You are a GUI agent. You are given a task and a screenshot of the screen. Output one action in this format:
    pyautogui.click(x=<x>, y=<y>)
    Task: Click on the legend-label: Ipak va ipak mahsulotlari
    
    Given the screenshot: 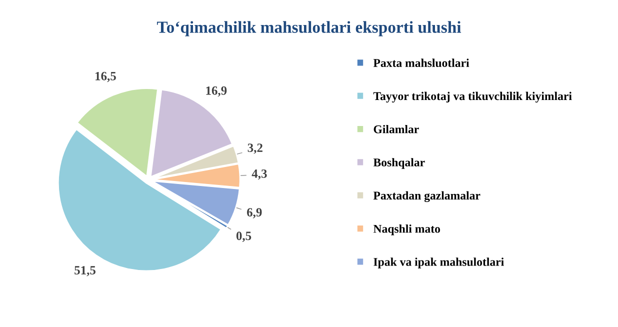 What is the action you would take?
    pyautogui.click(x=439, y=263)
    